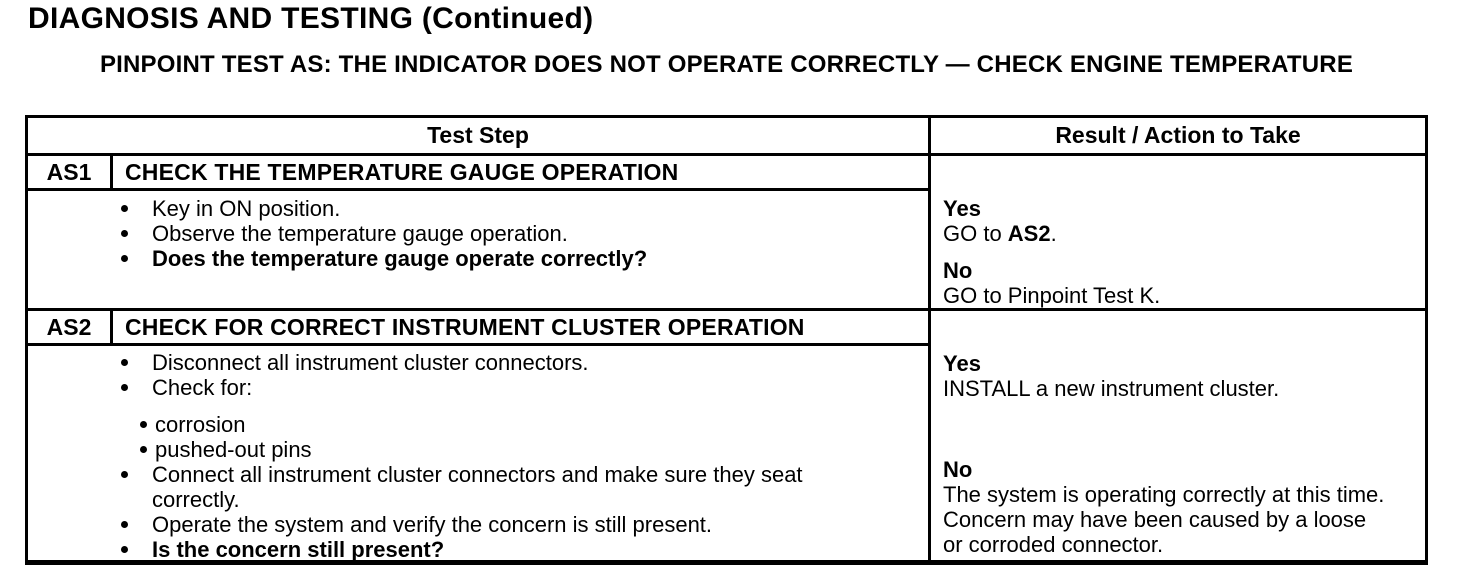  What do you see at coordinates (1166, 283) in the screenshot?
I see `result-block-no: No GO to Pinpoint Test K.` at bounding box center [1166, 283].